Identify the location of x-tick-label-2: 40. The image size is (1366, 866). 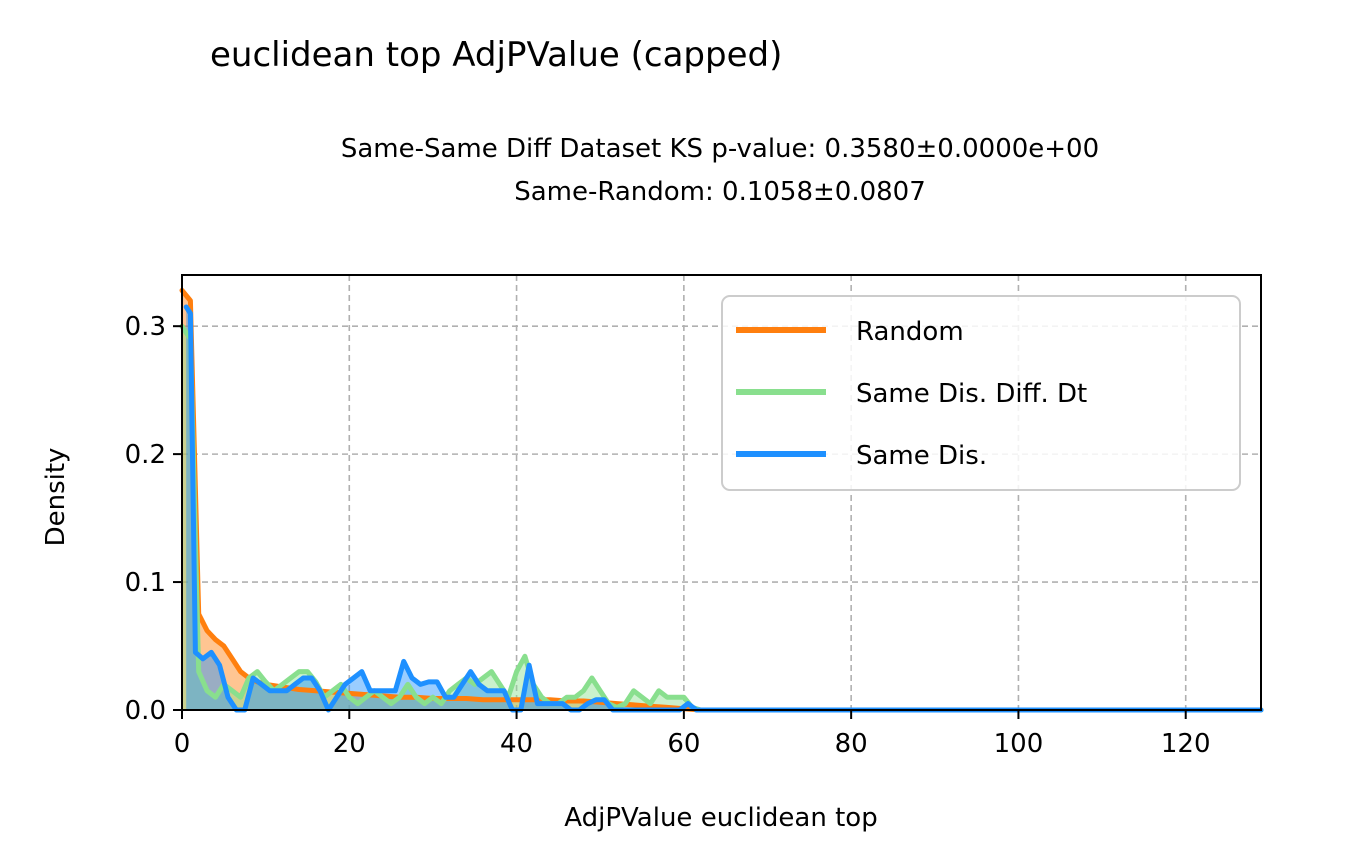
(516, 744).